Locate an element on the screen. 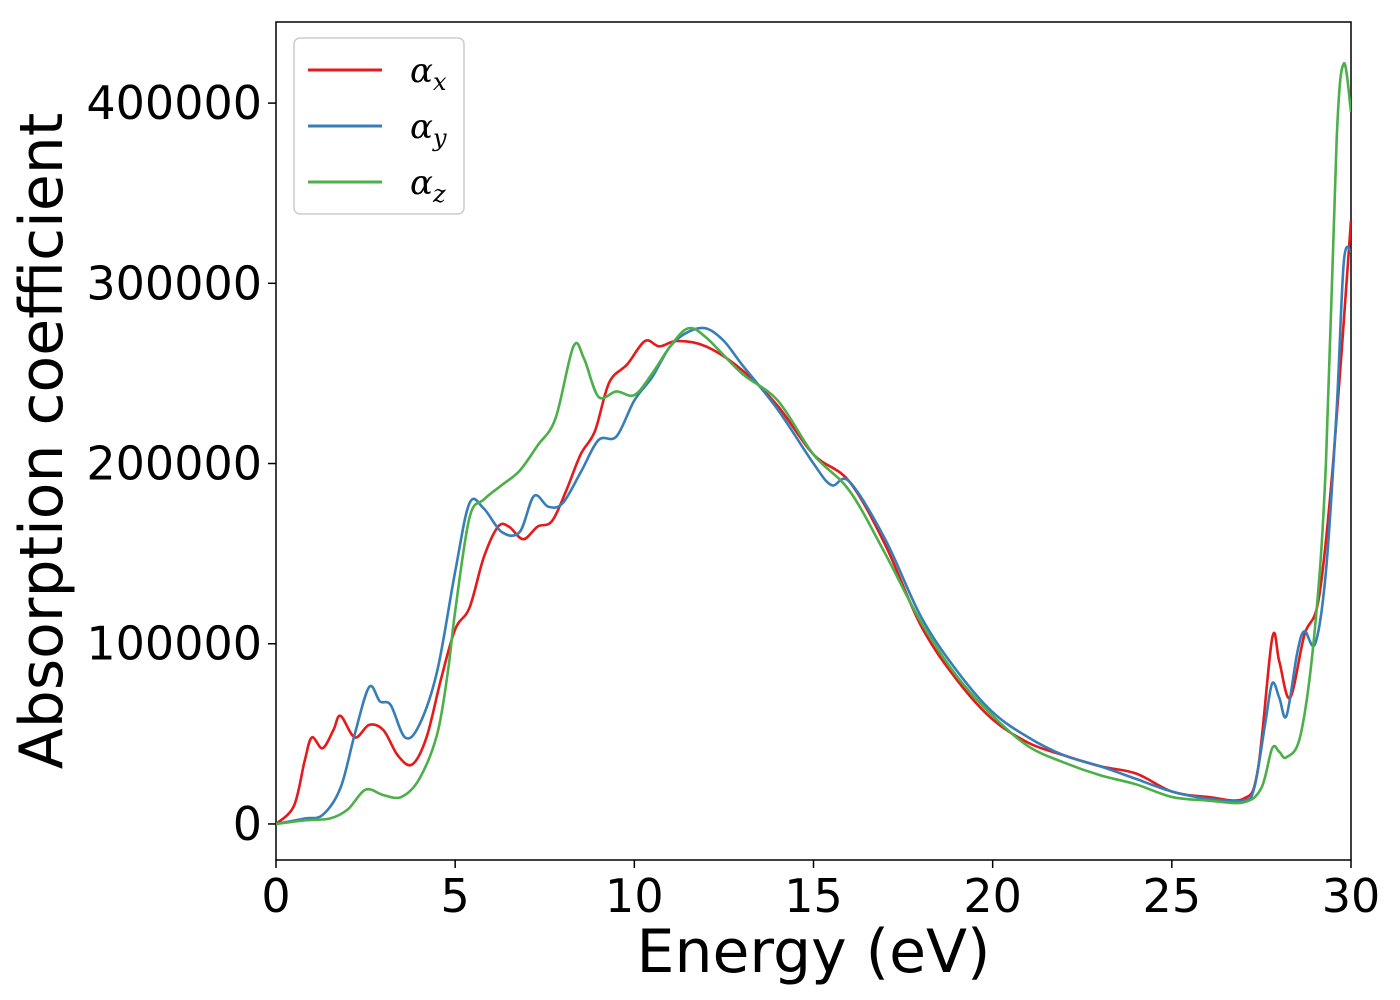 This screenshot has height=1000, width=1400. legend-label-z: αz is located at coordinates (428, 185).